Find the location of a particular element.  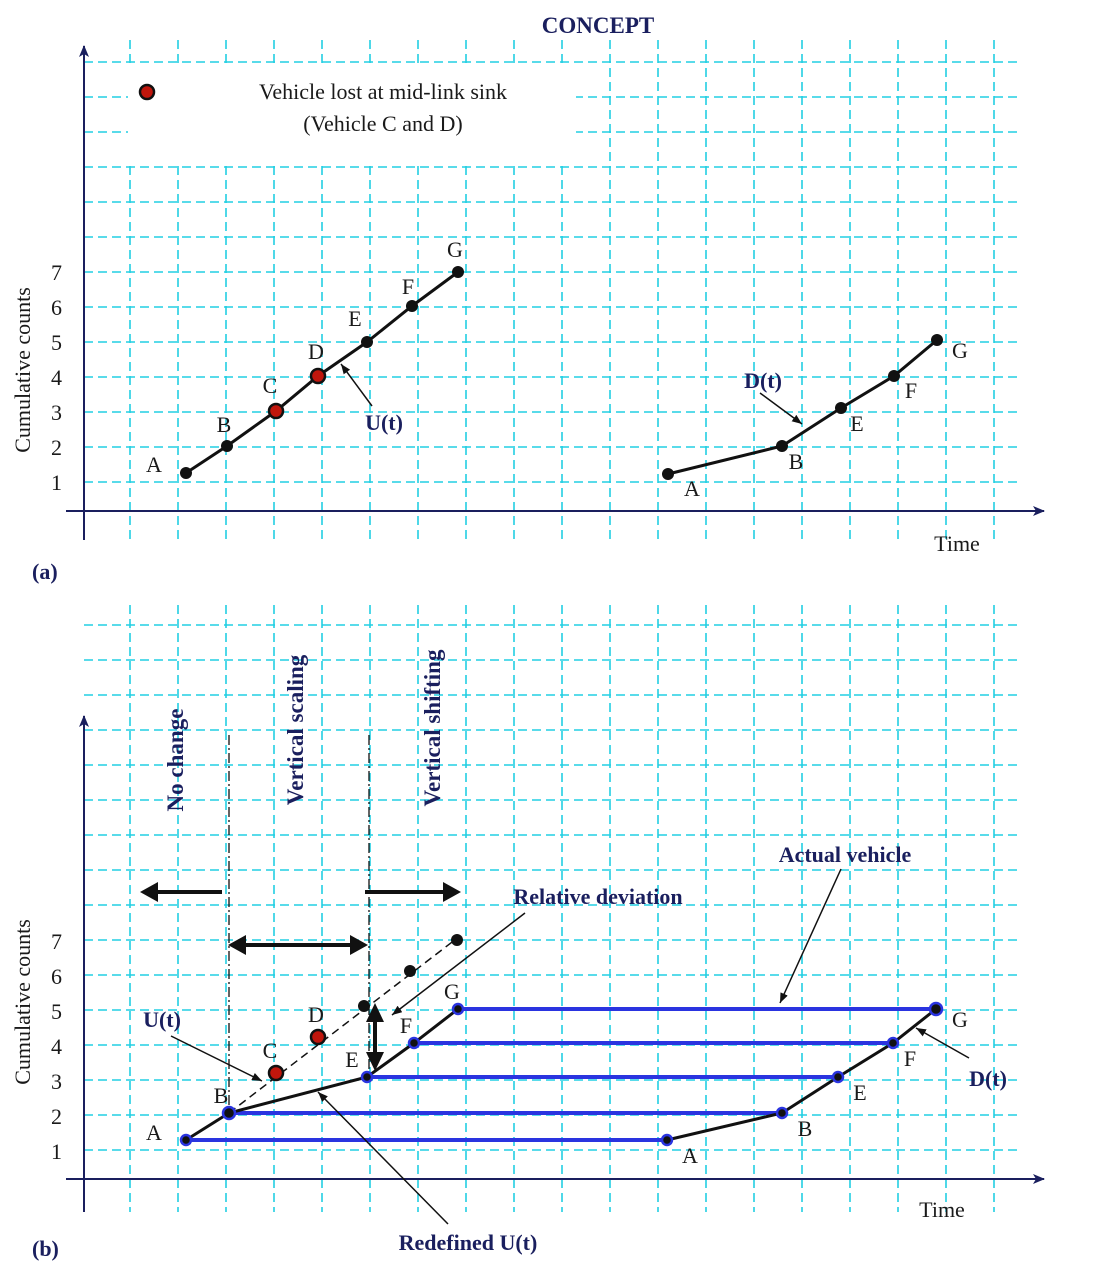

panel-a-up-point-a is located at coordinates (186, 473).